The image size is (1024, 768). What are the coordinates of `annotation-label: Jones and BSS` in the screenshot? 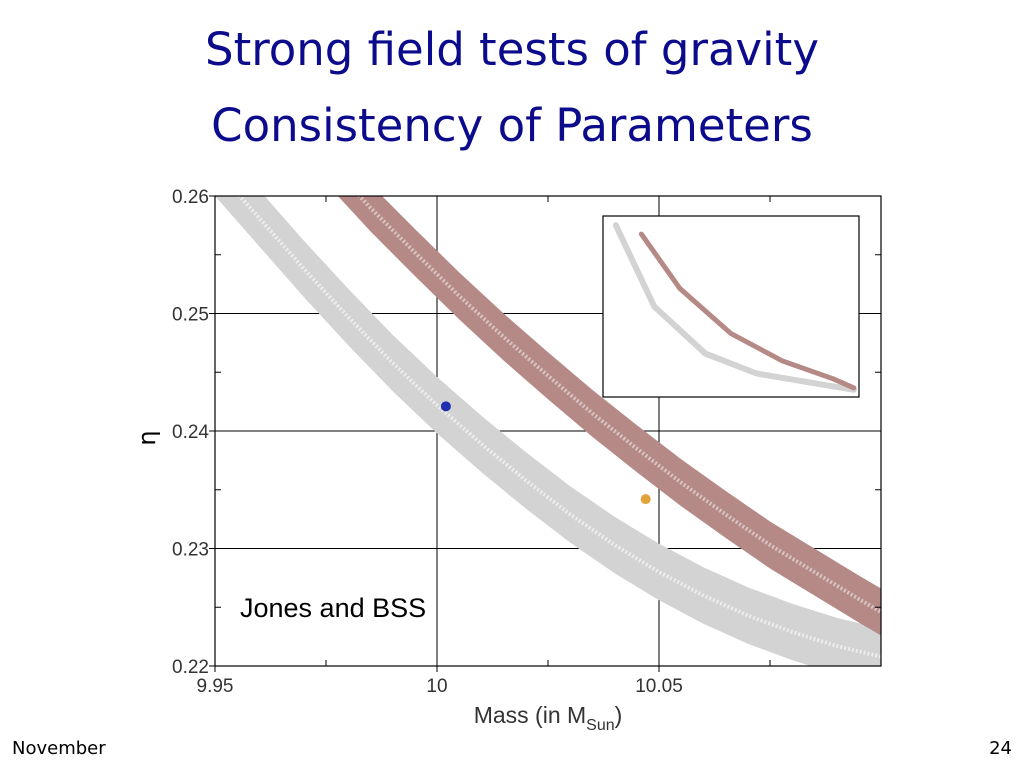 It's located at (333, 608).